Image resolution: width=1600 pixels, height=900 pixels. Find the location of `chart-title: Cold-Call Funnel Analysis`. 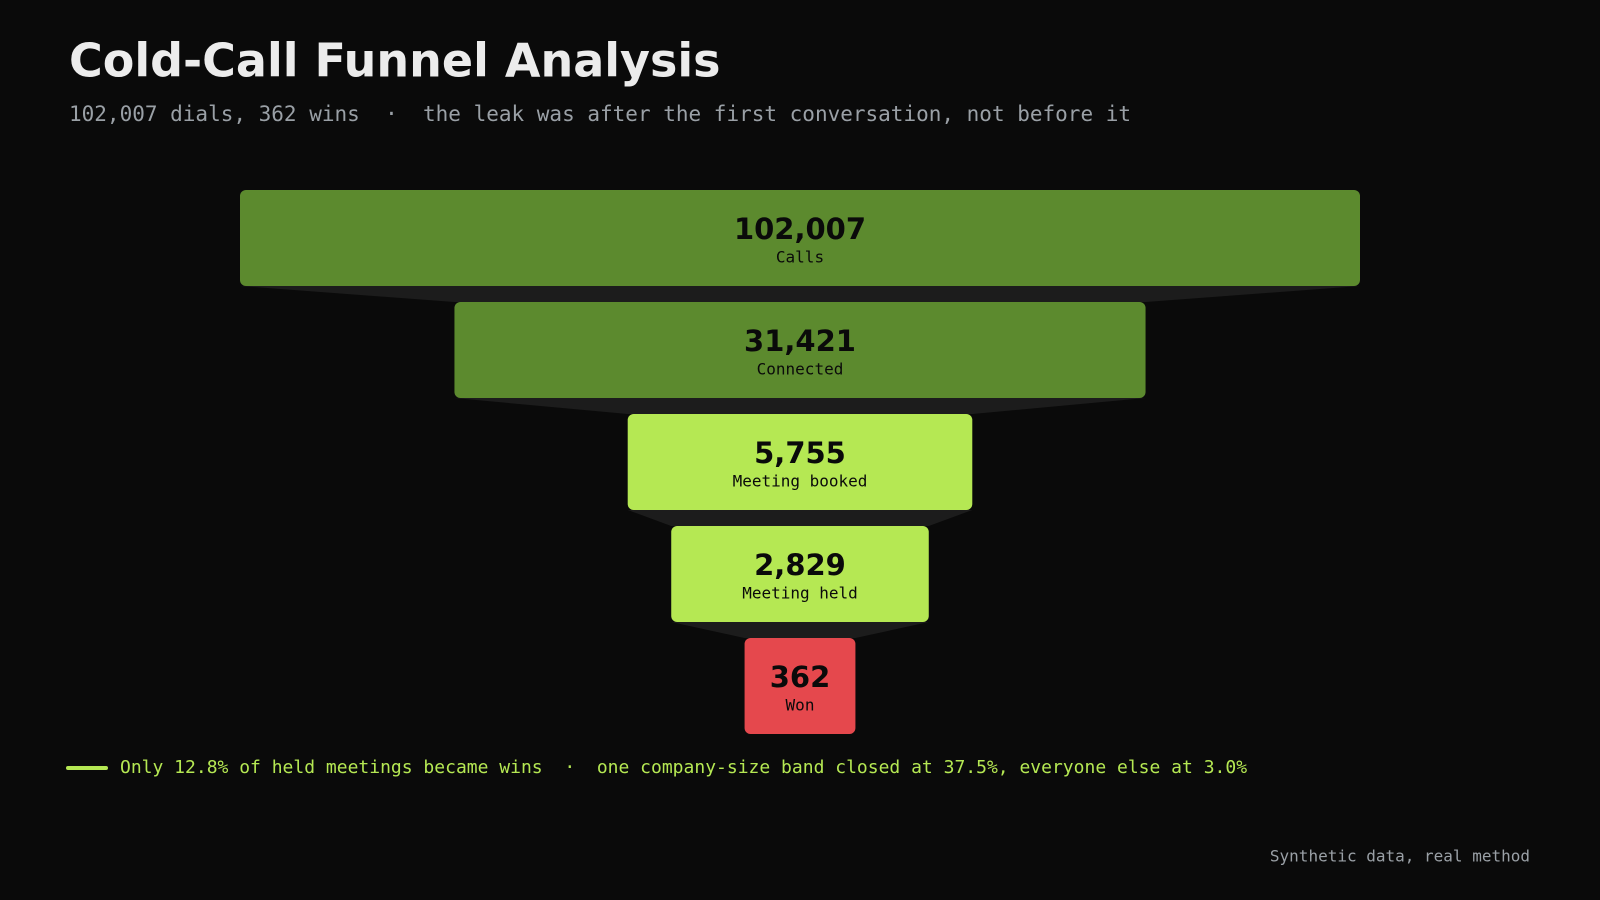

chart-title: Cold-Call Funnel Analysis is located at coordinates (395, 61).